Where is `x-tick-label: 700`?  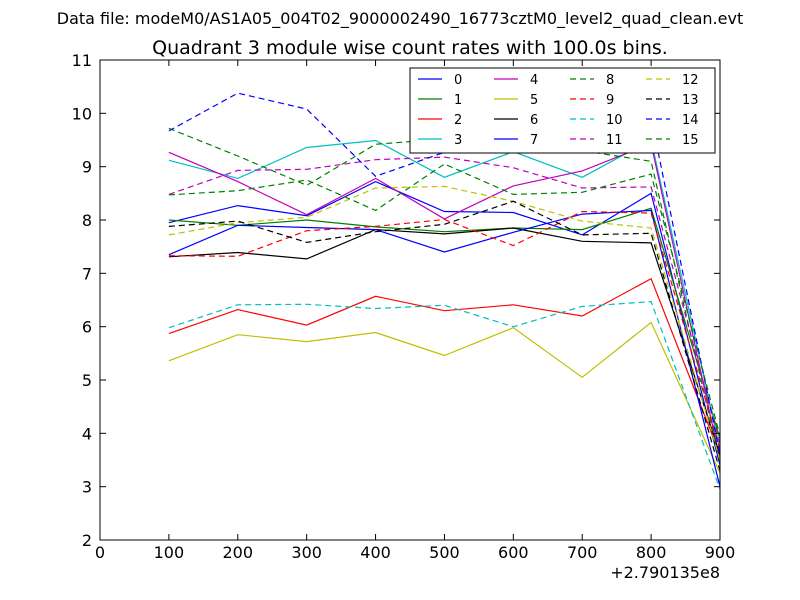
x-tick-label: 700 is located at coordinates (582, 552).